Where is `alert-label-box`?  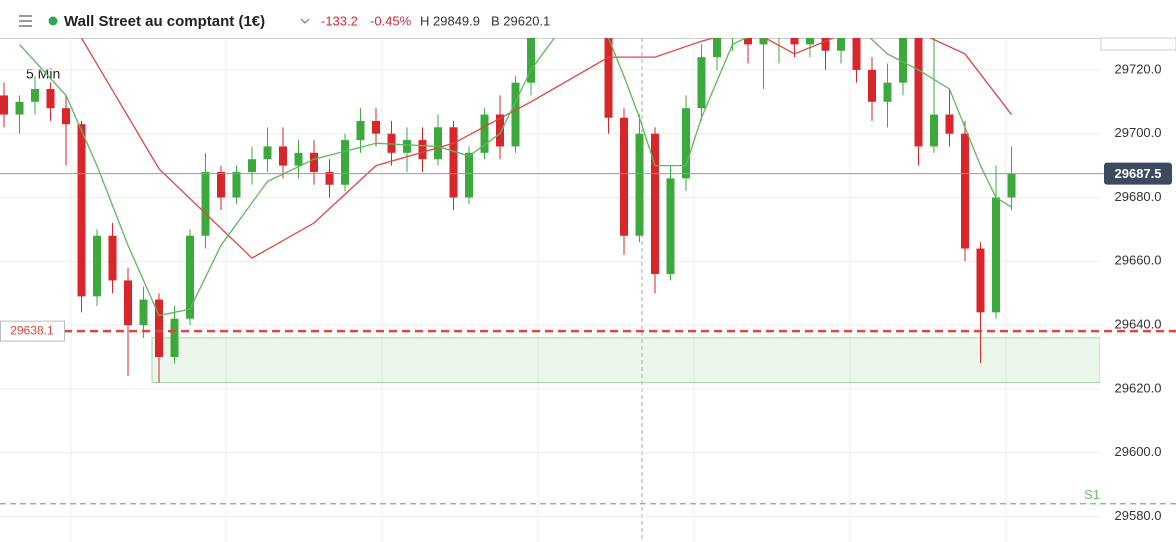 alert-label-box is located at coordinates (32, 331).